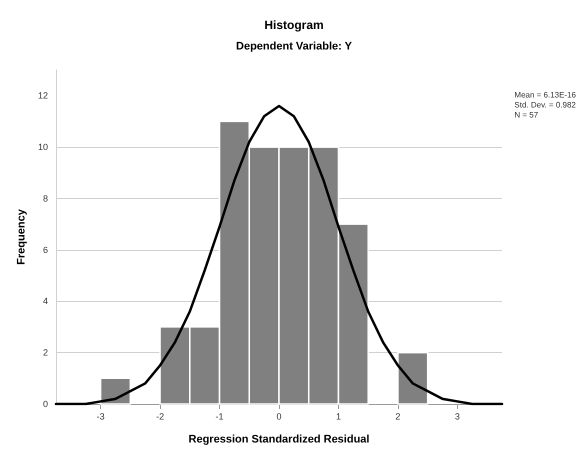  What do you see at coordinates (45, 404) in the screenshot?
I see `y-tick-label: 0` at bounding box center [45, 404].